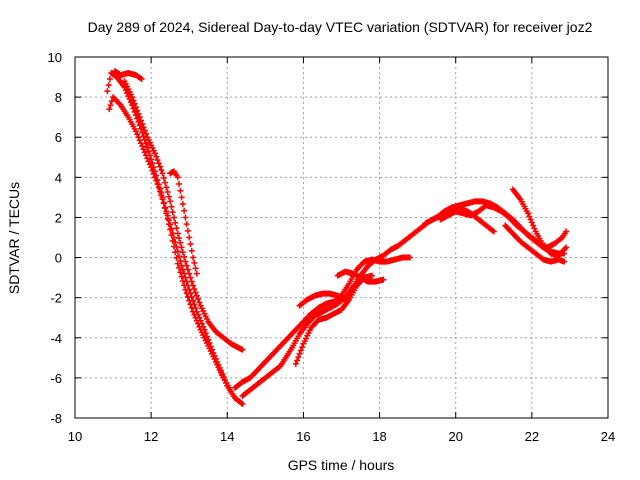  Describe the element at coordinates (455, 436) in the screenshot. I see `x-tick-label: 20` at that location.